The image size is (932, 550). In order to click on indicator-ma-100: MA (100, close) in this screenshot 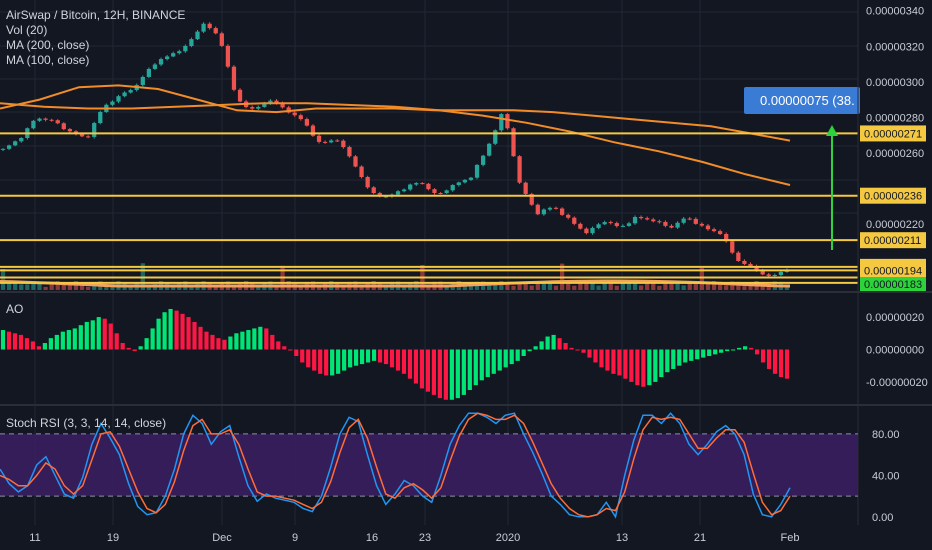, I will do `click(48, 60)`.